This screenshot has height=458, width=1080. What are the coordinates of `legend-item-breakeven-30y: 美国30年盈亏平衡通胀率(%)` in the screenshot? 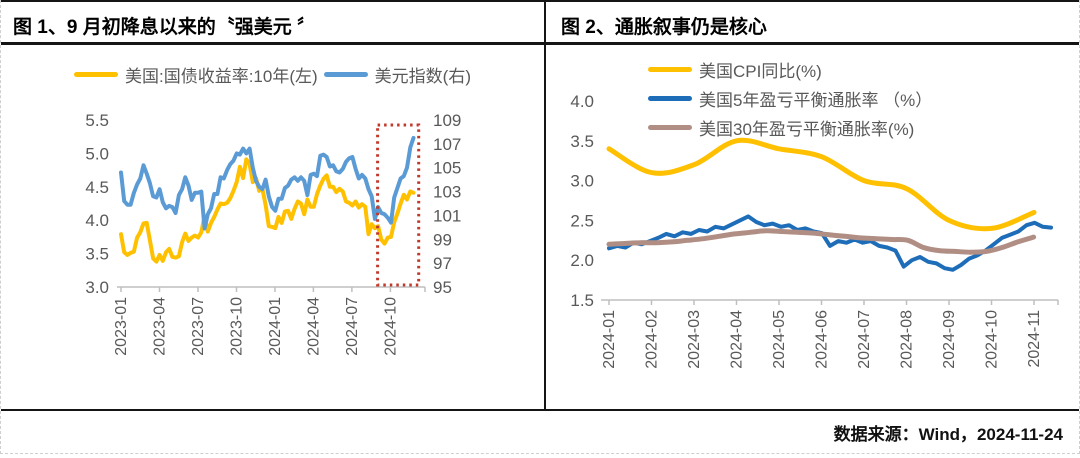 It's located at (790, 127).